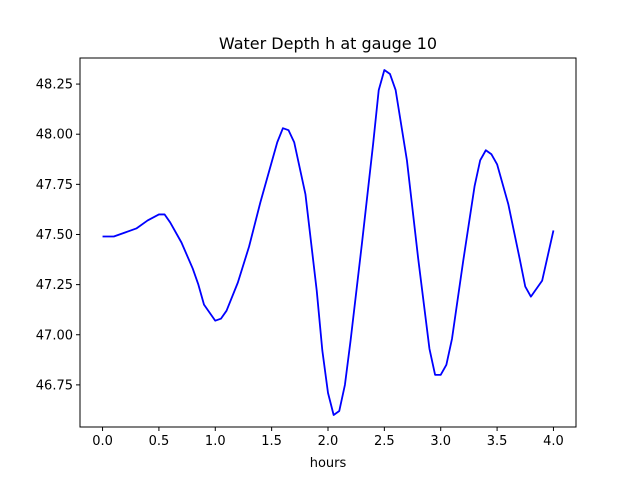 This screenshot has height=480, width=640. What do you see at coordinates (102, 441) in the screenshot?
I see `x-tick-label: 0.0` at bounding box center [102, 441].